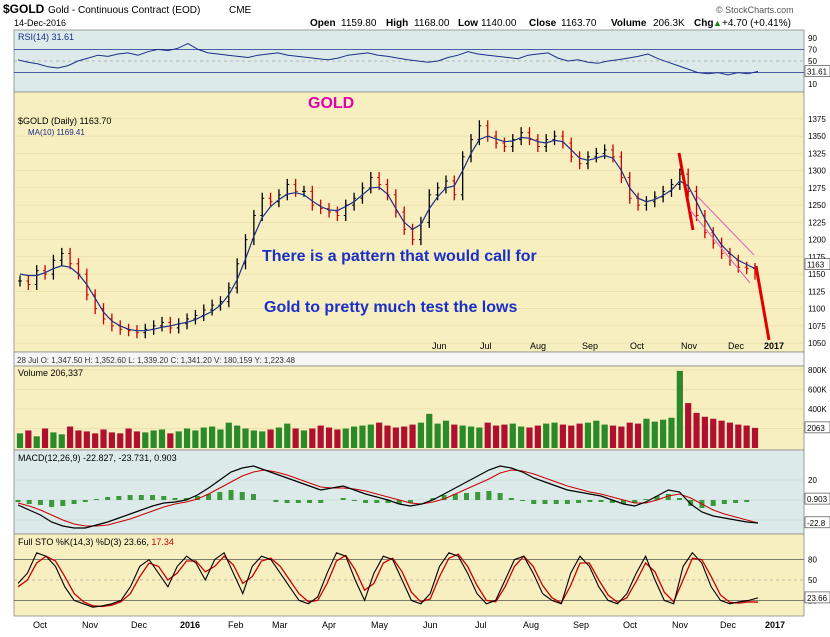 This screenshot has height=637, width=830. What do you see at coordinates (397, 23) in the screenshot?
I see `high-label: High` at bounding box center [397, 23].